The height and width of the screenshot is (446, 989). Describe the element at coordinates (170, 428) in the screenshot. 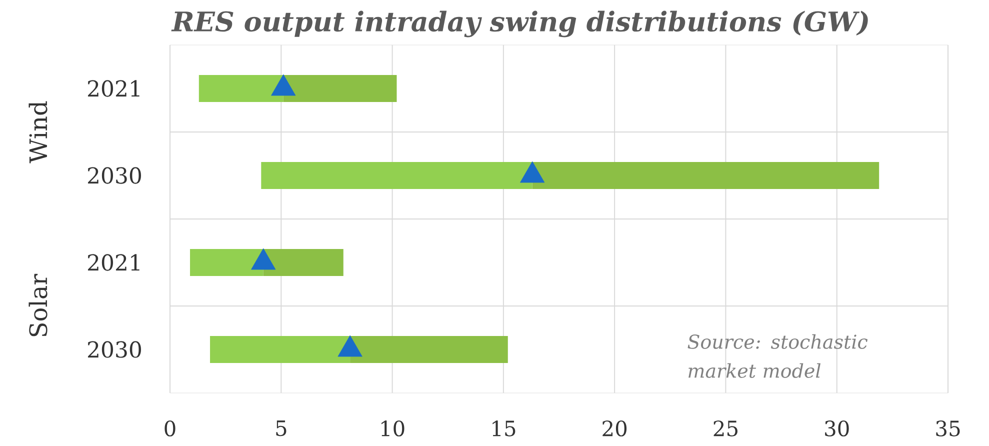

I see `x-tick-label: 0` at that location.